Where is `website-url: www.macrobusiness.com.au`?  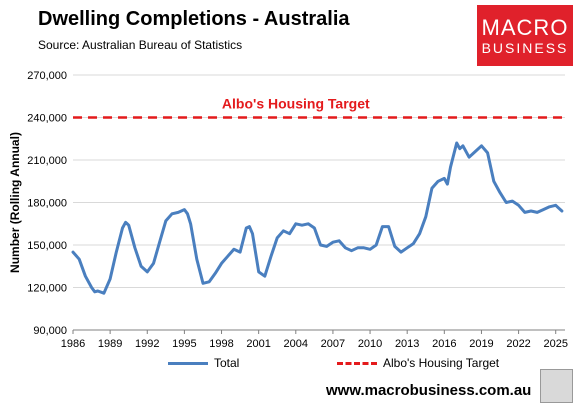
website-url: www.macrobusiness.com.au is located at coordinates (429, 390).